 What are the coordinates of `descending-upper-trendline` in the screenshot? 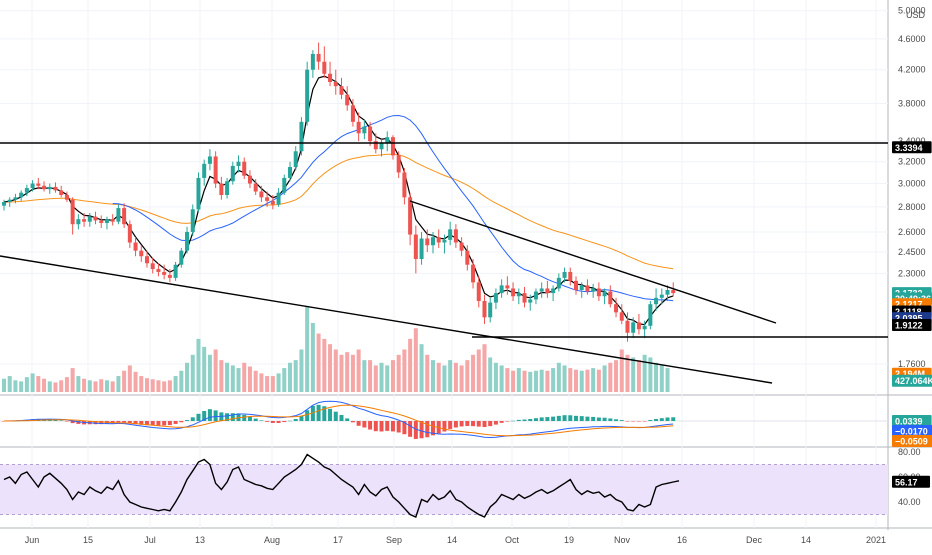 It's located at (593, 262).